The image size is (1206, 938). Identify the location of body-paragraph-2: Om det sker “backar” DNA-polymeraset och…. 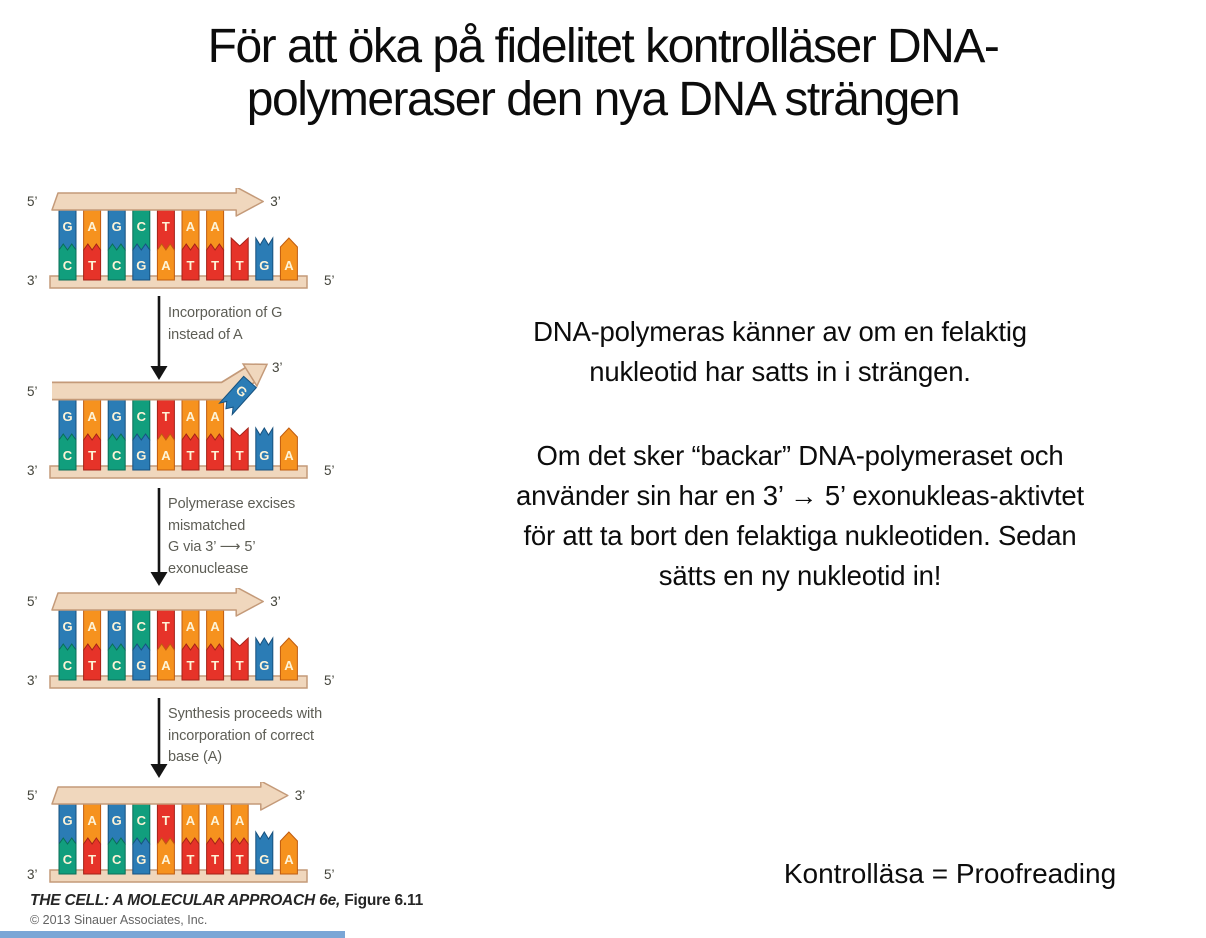
(800, 515).